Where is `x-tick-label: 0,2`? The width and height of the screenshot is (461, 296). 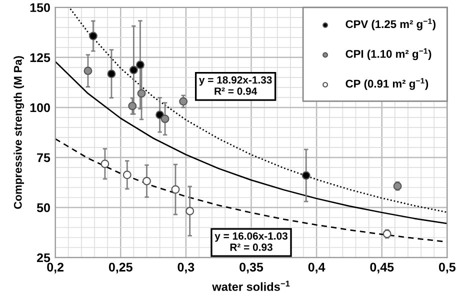 x-tick-label: 0,2 is located at coordinates (55, 268).